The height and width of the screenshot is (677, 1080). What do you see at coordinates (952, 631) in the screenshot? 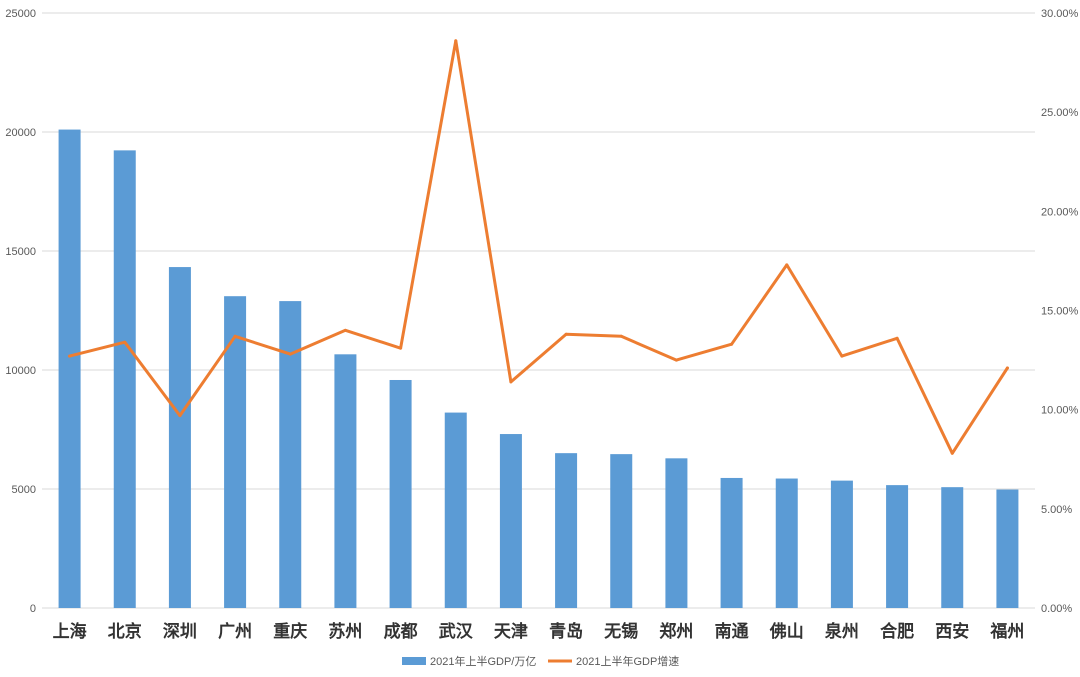
I see `category-label: 西安` at bounding box center [952, 631].